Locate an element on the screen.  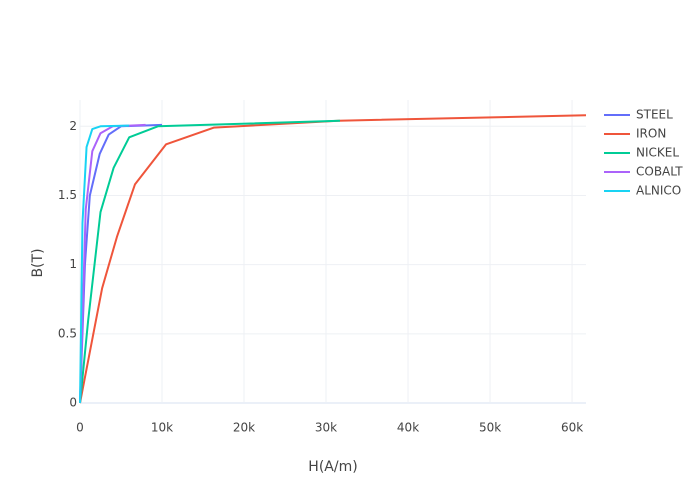
legend-label: ALNICO is located at coordinates (658, 191).